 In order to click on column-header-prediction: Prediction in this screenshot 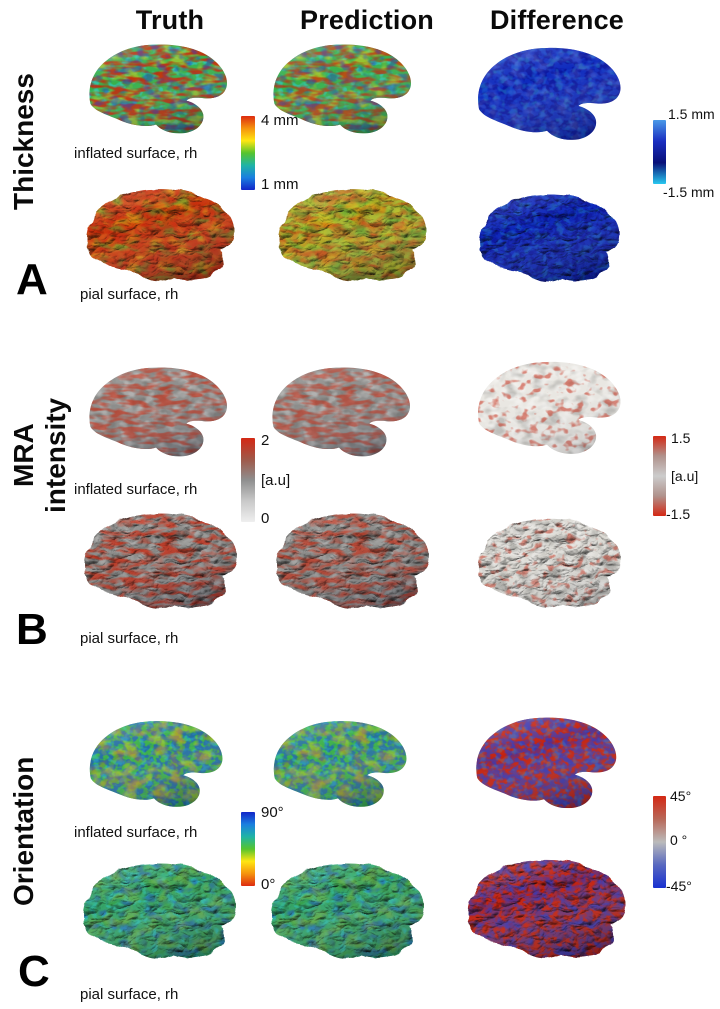, I will do `click(367, 20)`.